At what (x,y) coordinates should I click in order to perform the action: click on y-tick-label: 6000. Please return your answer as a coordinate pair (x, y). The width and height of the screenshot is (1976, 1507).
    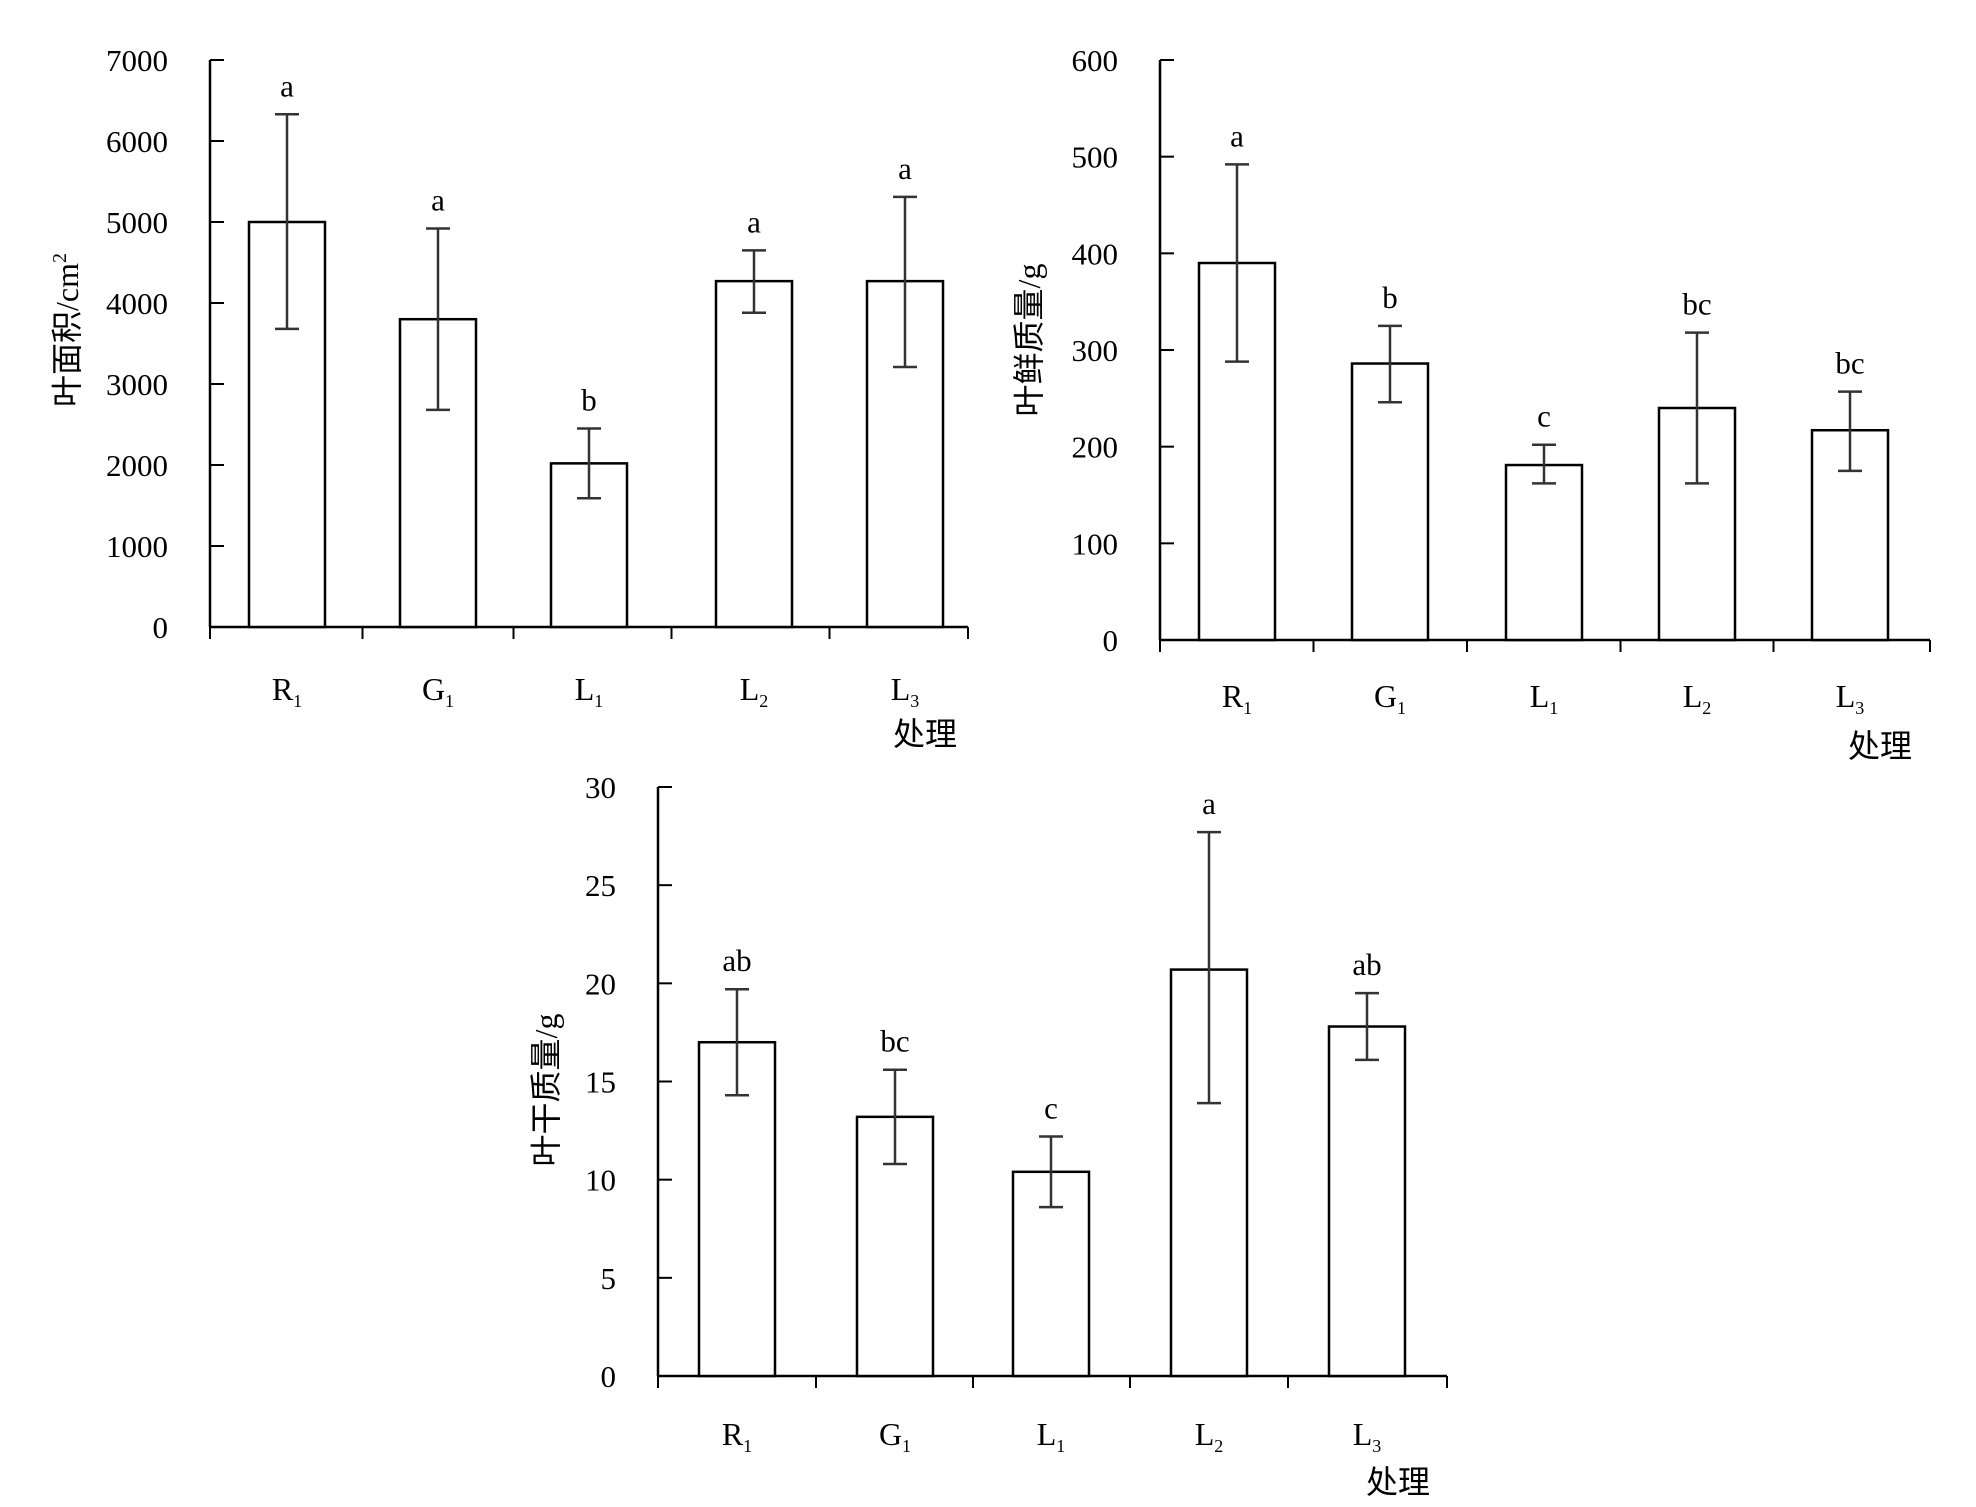
    Looking at the image, I should click on (137, 141).